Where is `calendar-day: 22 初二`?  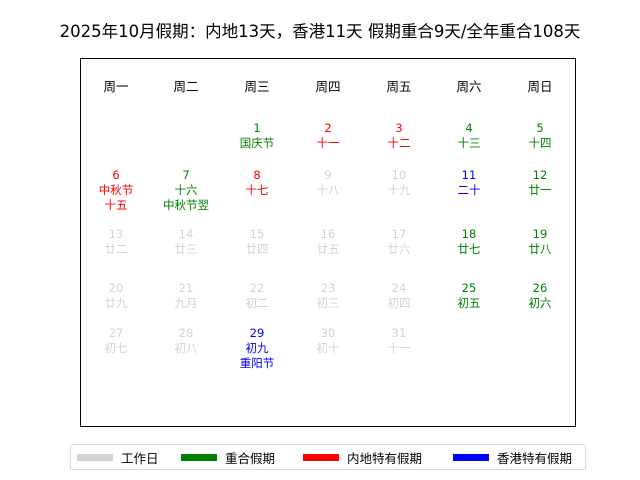 calendar-day: 22 初二 is located at coordinates (257, 296).